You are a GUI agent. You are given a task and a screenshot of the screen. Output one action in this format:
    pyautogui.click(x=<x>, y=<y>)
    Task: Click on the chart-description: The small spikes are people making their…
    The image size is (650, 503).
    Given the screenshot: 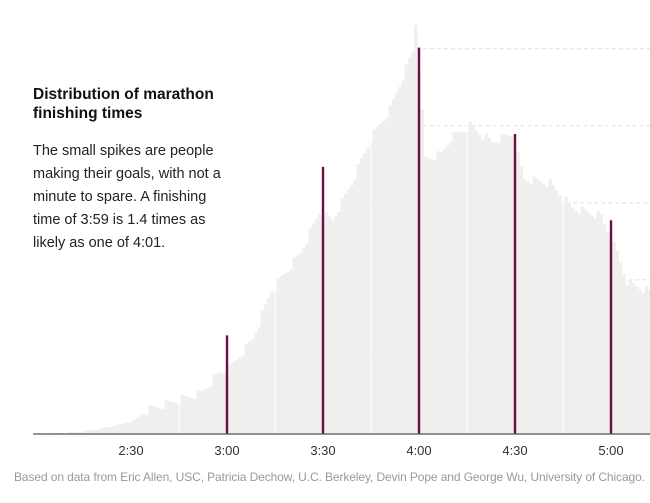 What is the action you would take?
    pyautogui.click(x=127, y=197)
    